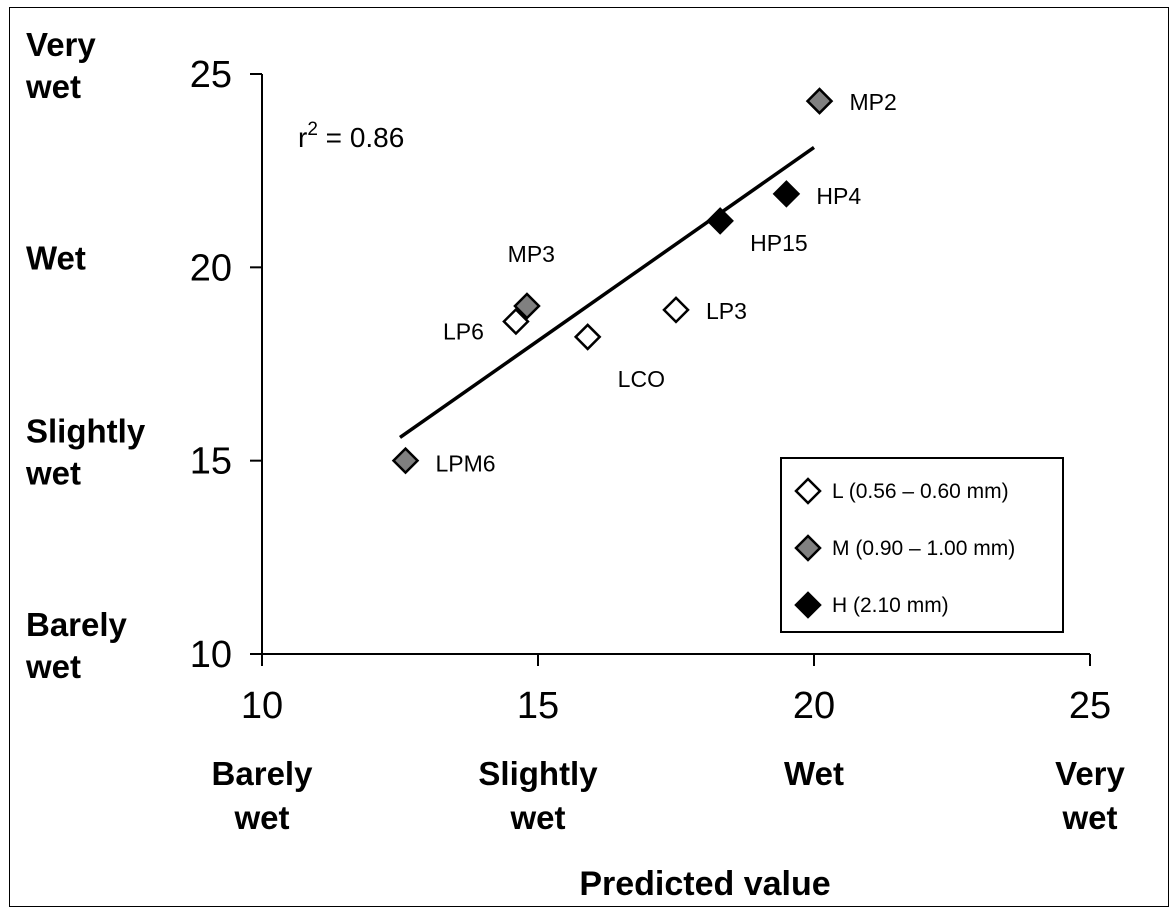 The height and width of the screenshot is (910, 1176). Describe the element at coordinates (86, 431) in the screenshot. I see `y-category-label: Slightly` at that location.